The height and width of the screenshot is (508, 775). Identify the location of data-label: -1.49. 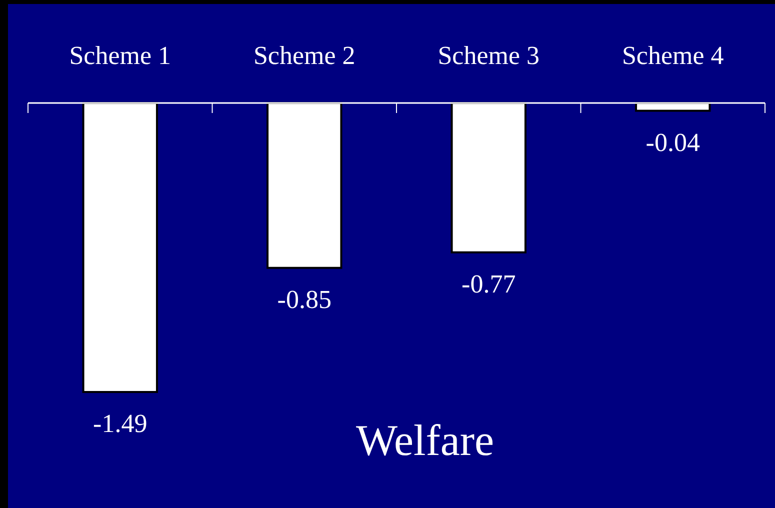
(120, 423).